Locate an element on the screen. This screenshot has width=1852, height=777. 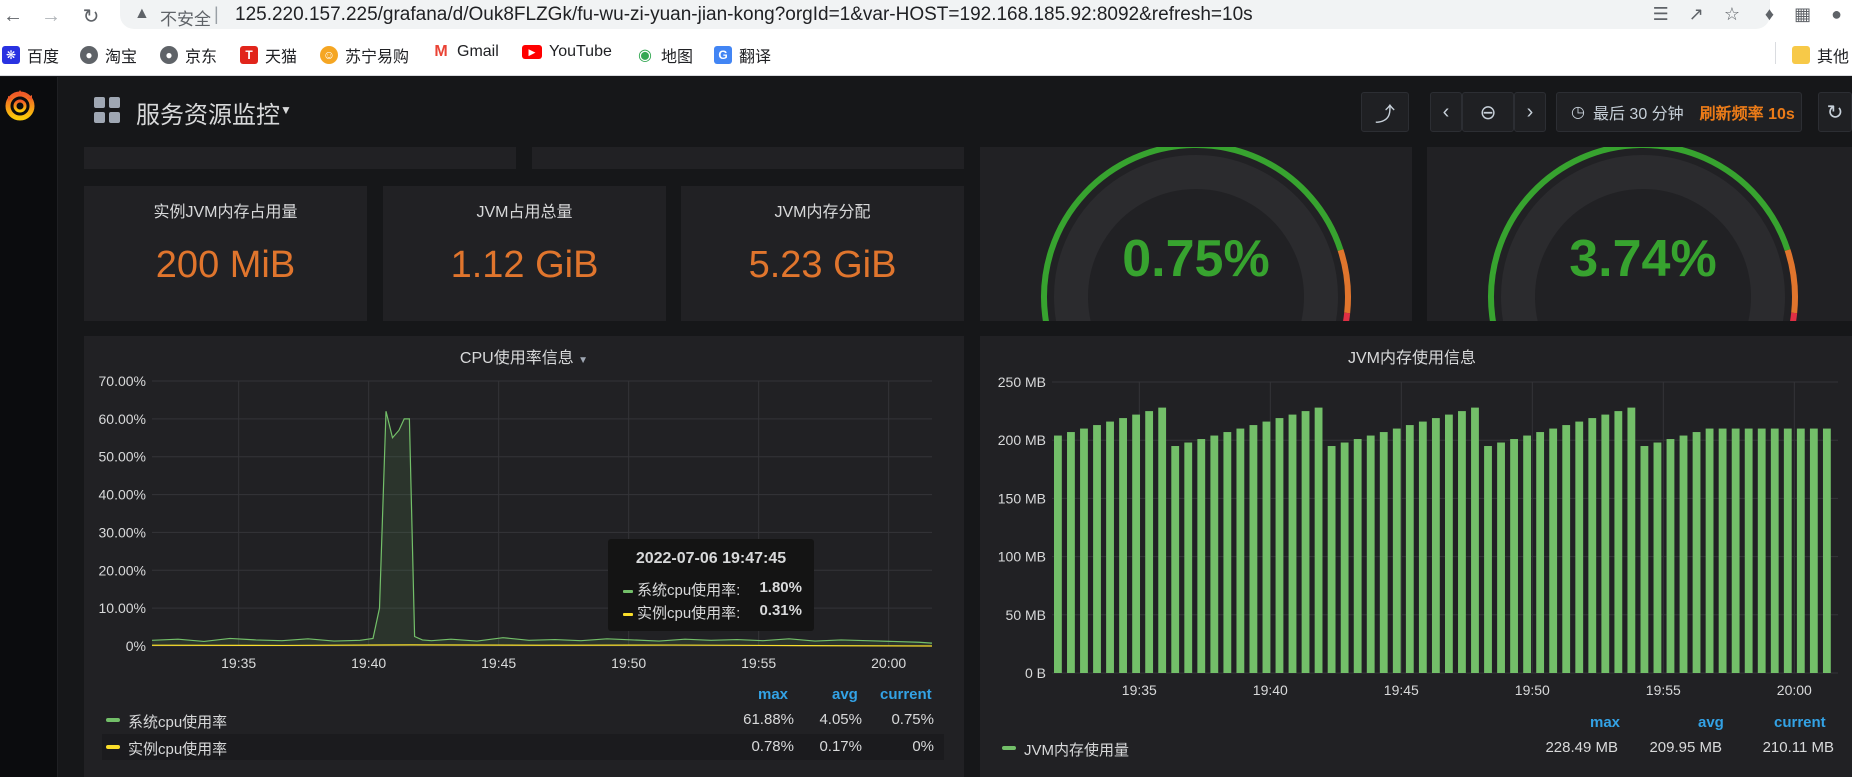
y-tick-label: 100 MB is located at coordinates (1022, 557).